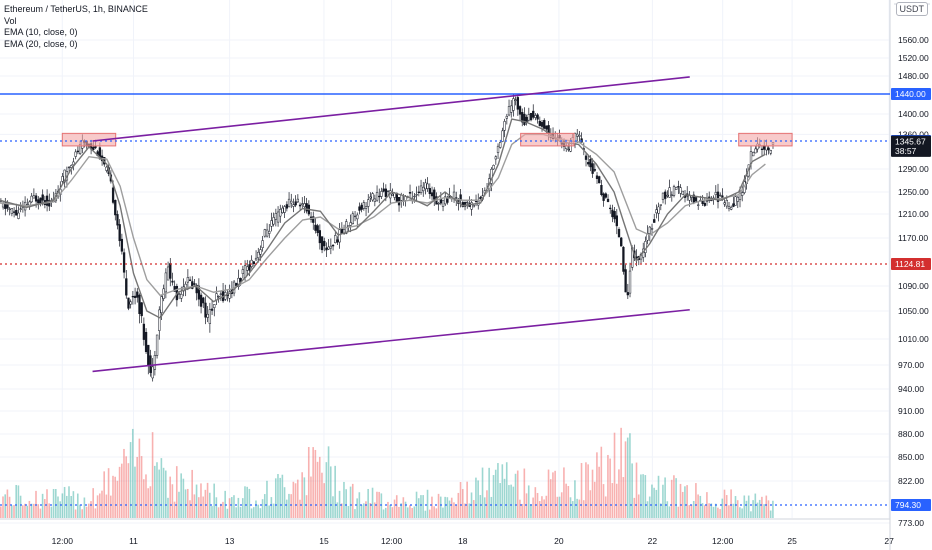  Describe the element at coordinates (913, 76) in the screenshot. I see `y-tick-label: 1480.00` at that location.